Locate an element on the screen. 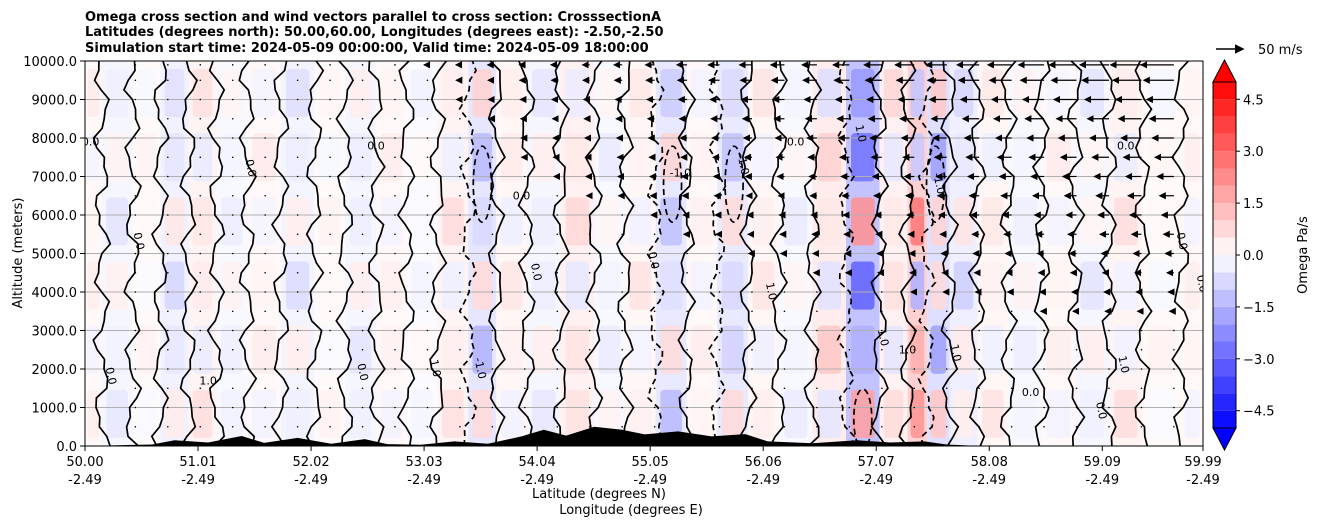 The width and height of the screenshot is (1320, 526). colorbar-segment is located at coordinates (1224, 212).